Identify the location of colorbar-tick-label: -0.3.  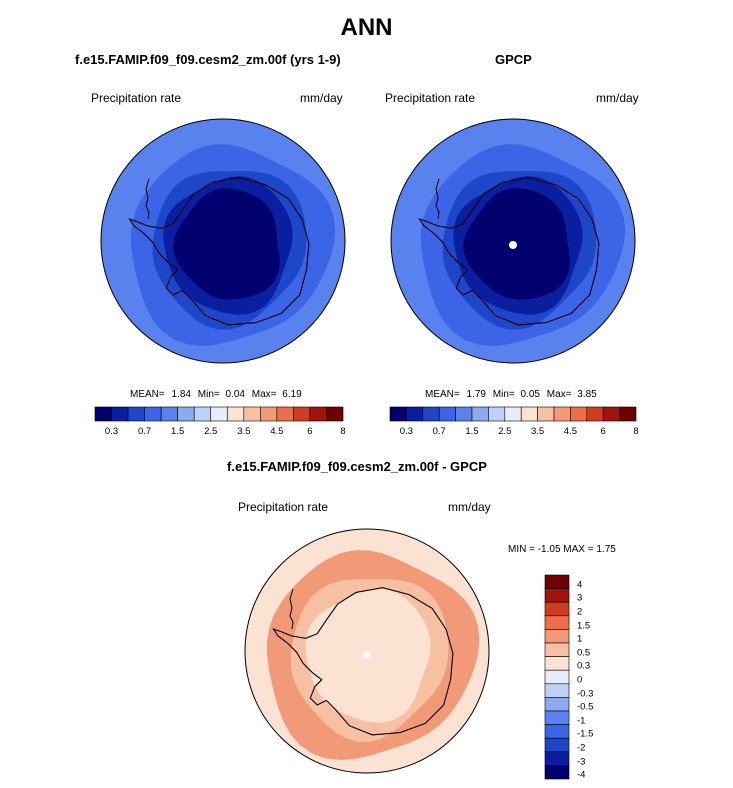
(585, 694).